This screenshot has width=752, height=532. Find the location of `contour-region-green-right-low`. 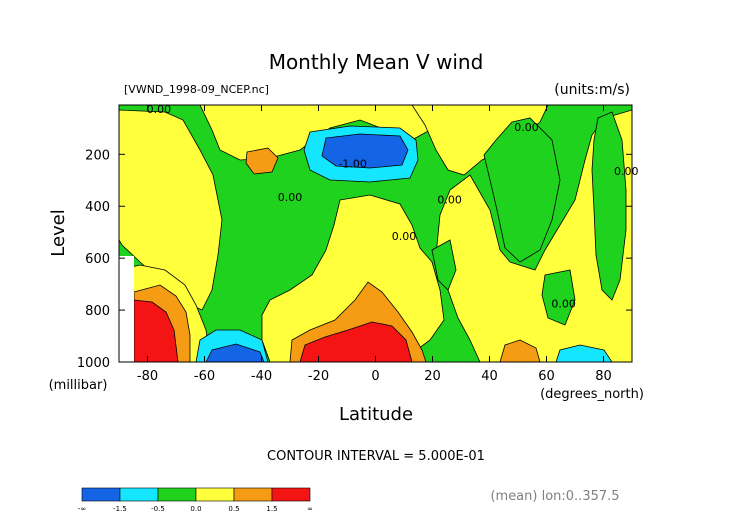

contour-region-green-right-low is located at coordinates (558, 297).